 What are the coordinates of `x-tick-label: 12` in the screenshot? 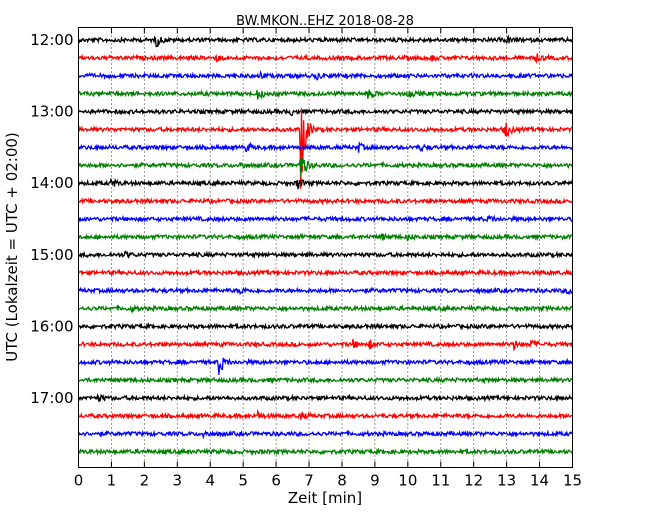 It's located at (473, 481).